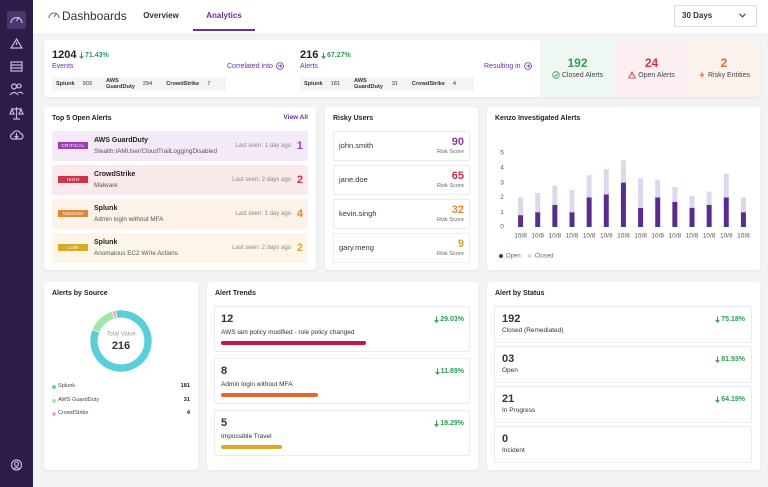 Image resolution: width=768 pixels, height=487 pixels. What do you see at coordinates (16, 20) in the screenshot?
I see `nav-dashboard-icon` at bounding box center [16, 20].